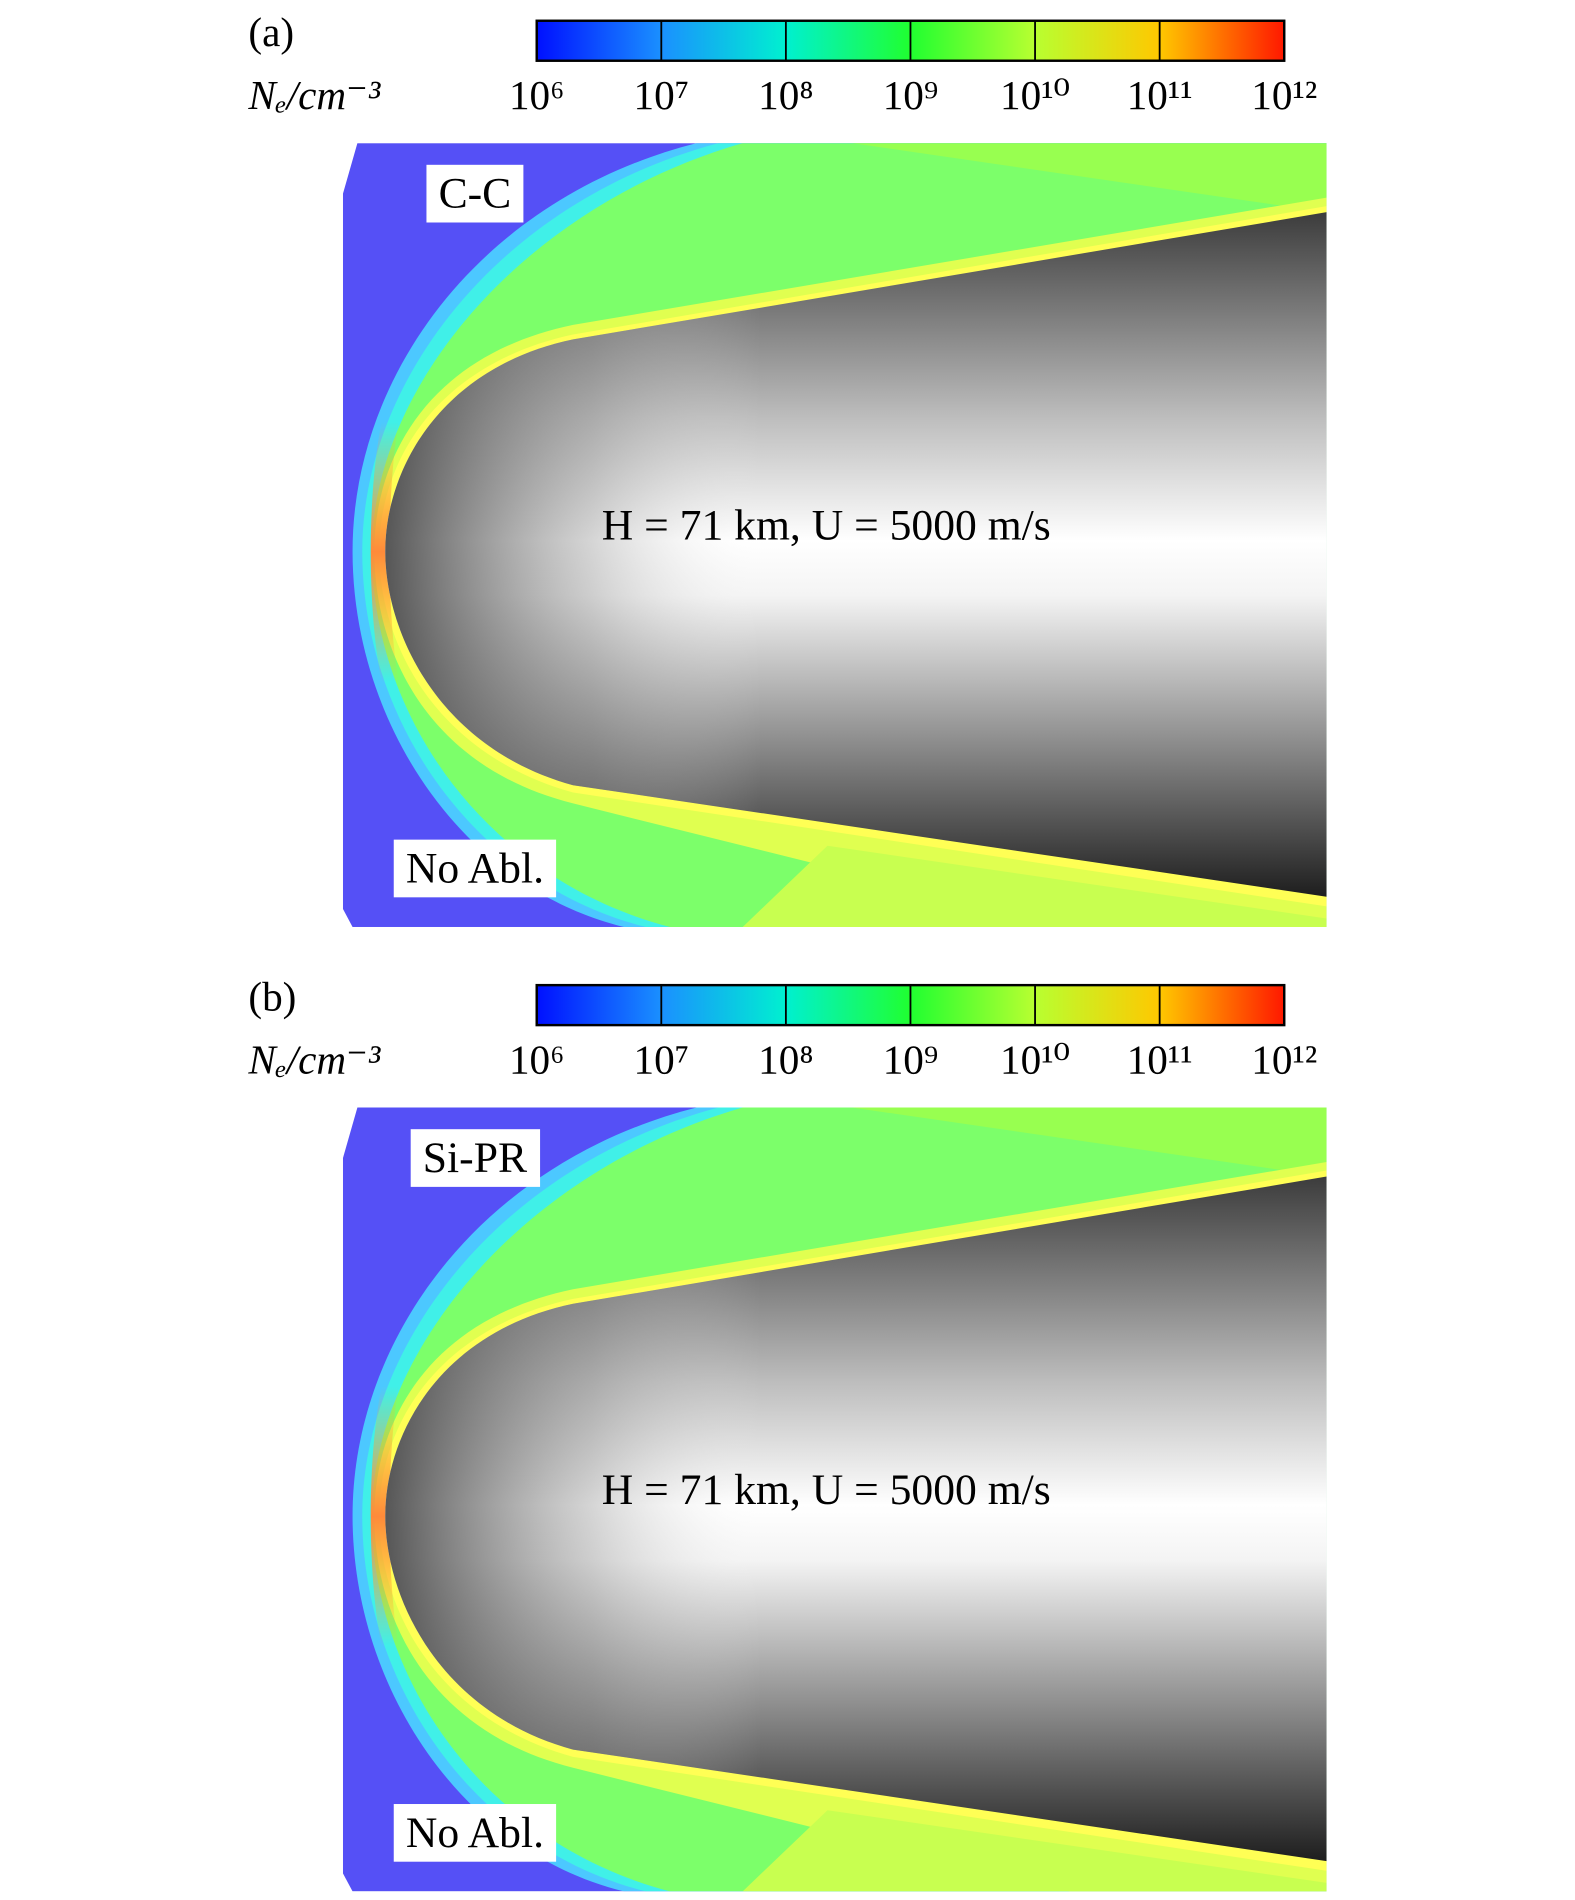  Describe the element at coordinates (272, 996) in the screenshot. I see `panel-label: (b)` at that location.